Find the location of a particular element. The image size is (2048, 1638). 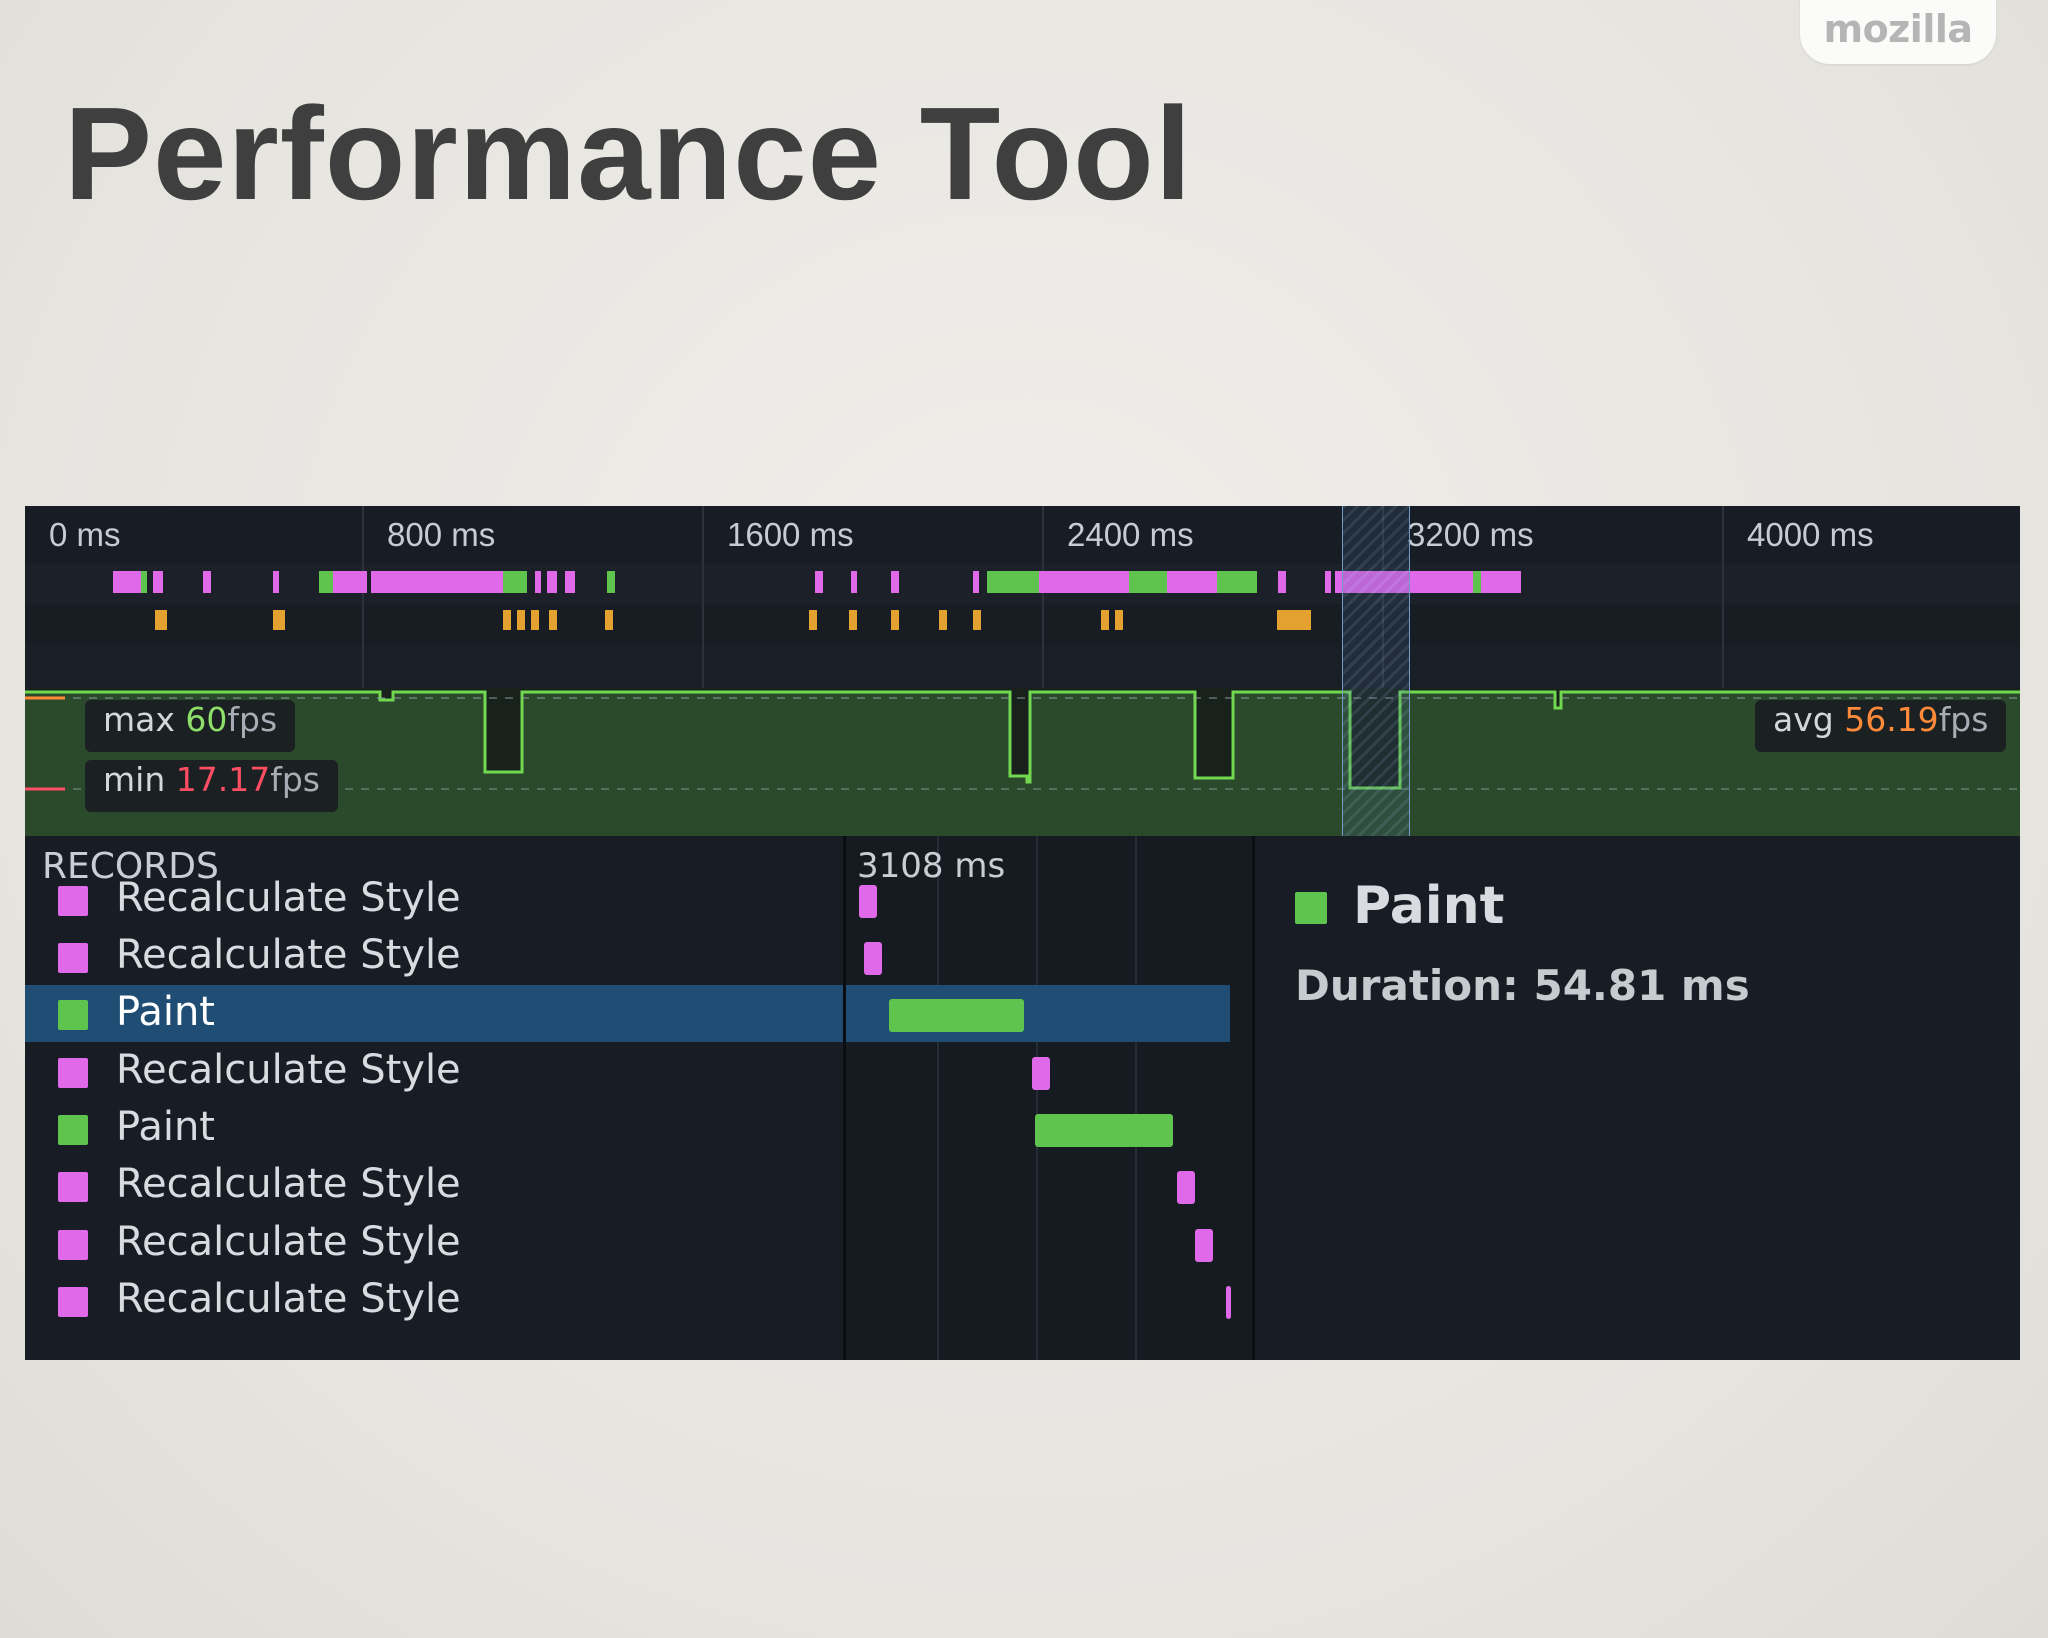

fps-area is located at coordinates (1022, 764).